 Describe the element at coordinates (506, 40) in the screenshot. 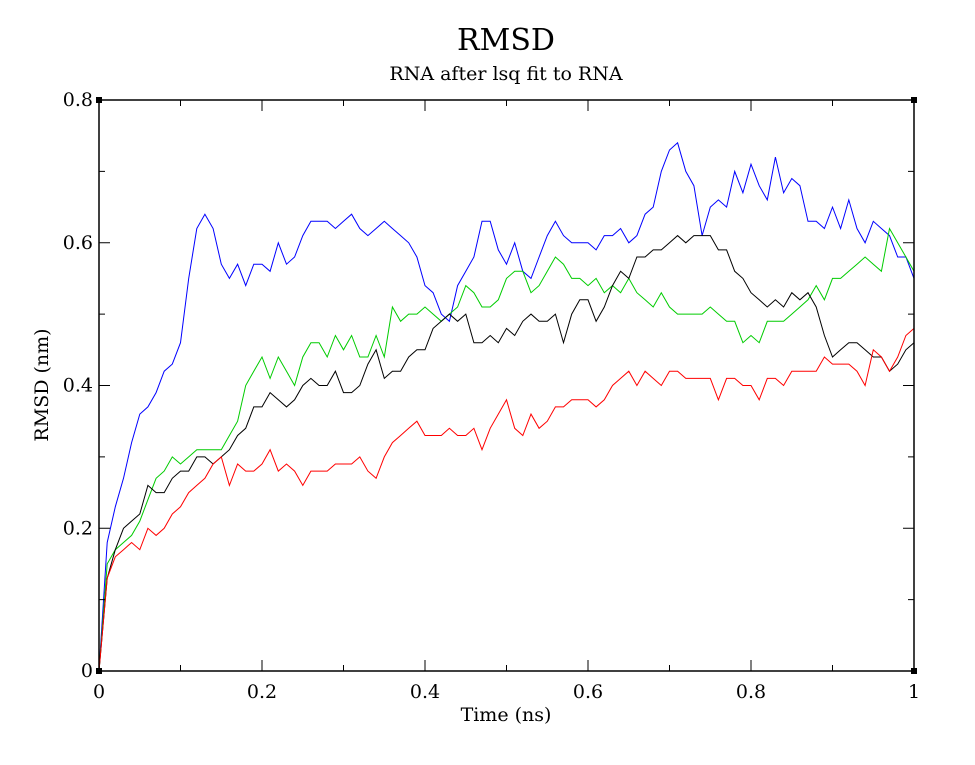

I see `chart-title: RMSD` at that location.